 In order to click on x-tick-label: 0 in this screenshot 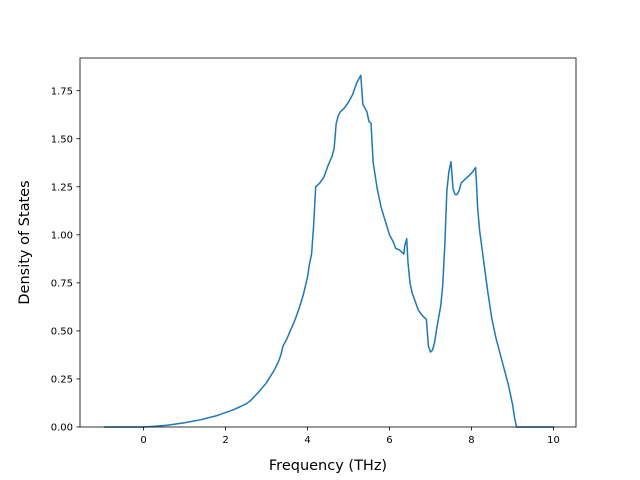, I will do `click(143, 440)`.